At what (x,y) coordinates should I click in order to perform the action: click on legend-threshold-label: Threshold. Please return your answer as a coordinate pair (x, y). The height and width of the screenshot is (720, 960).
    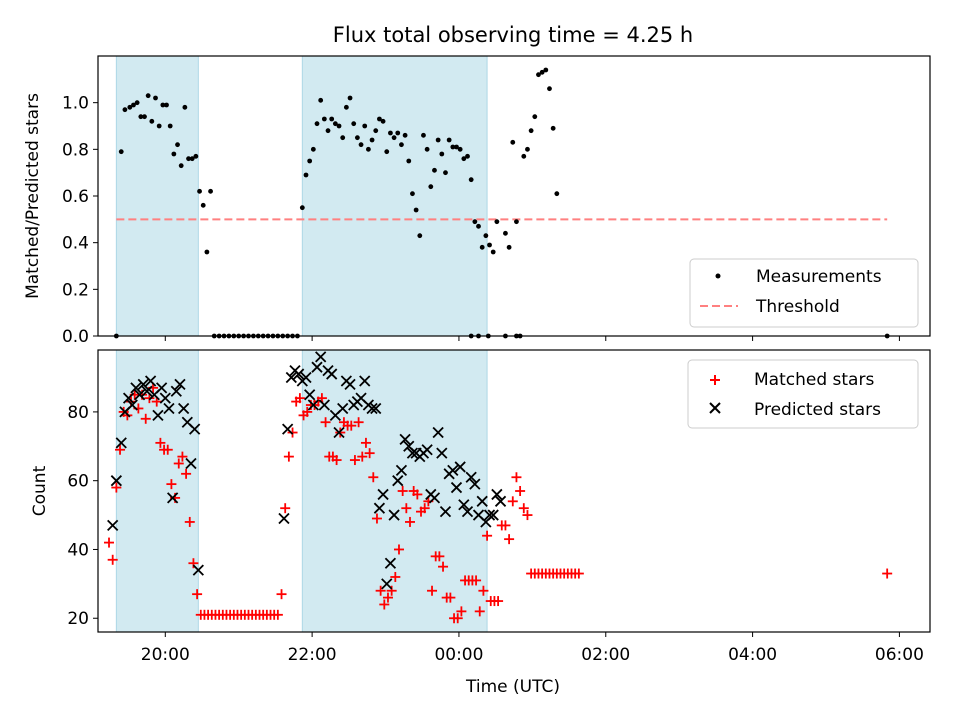
    Looking at the image, I should click on (797, 307).